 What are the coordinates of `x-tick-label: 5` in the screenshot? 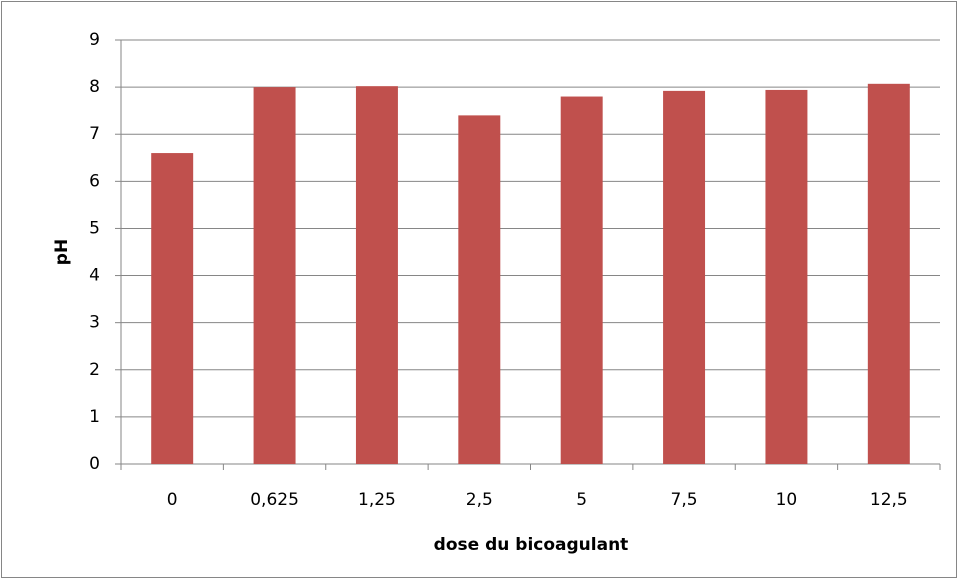 It's located at (581, 500).